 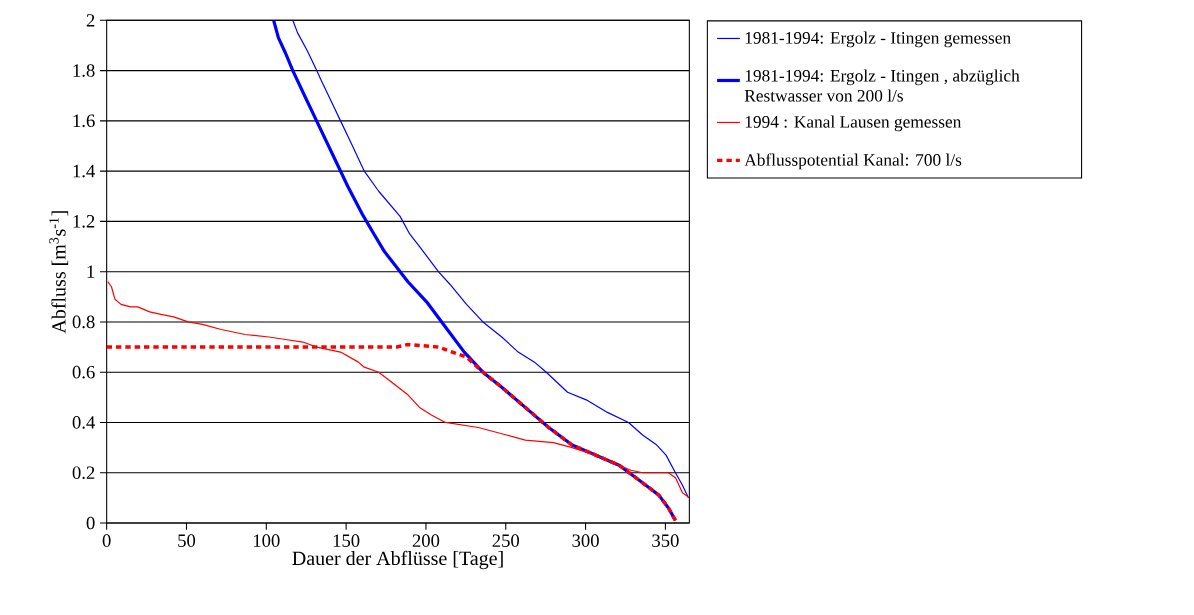 I want to click on legend-label: 1981-1994: Ergolz - Itingen , abzüglich Restwasser von 200 l/s, so click(x=882, y=85).